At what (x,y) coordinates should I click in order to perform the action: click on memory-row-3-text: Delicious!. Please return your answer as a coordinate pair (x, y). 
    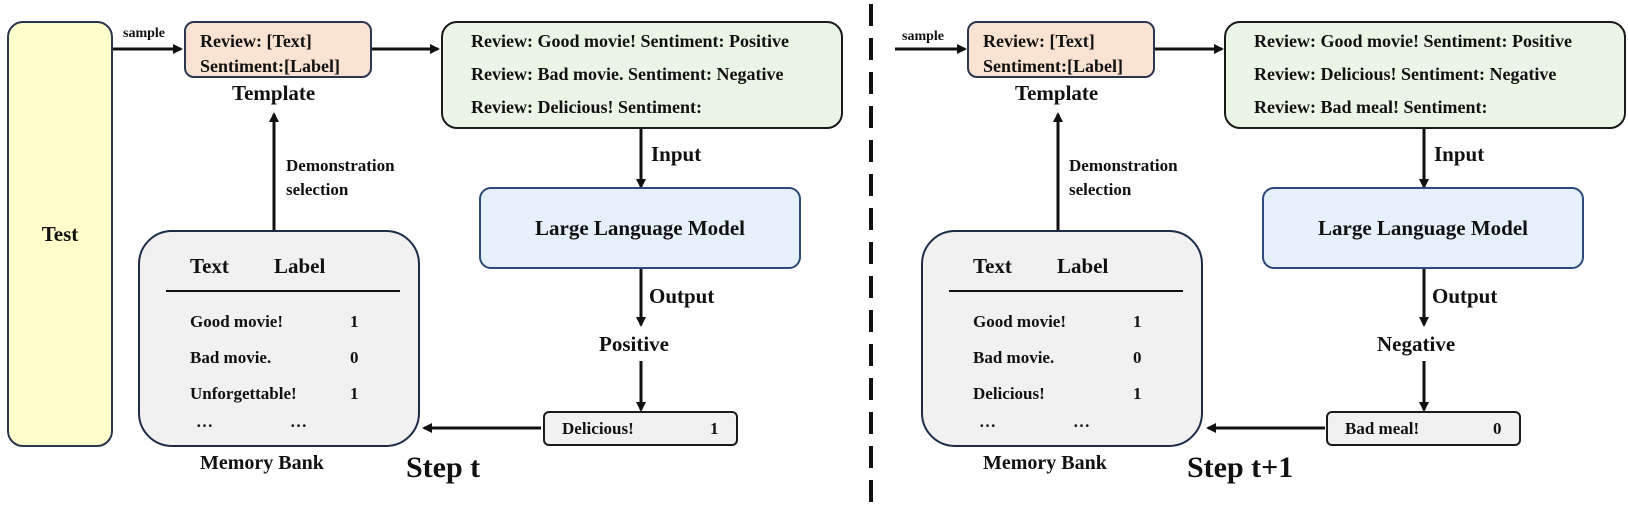
    Looking at the image, I should click on (1009, 393).